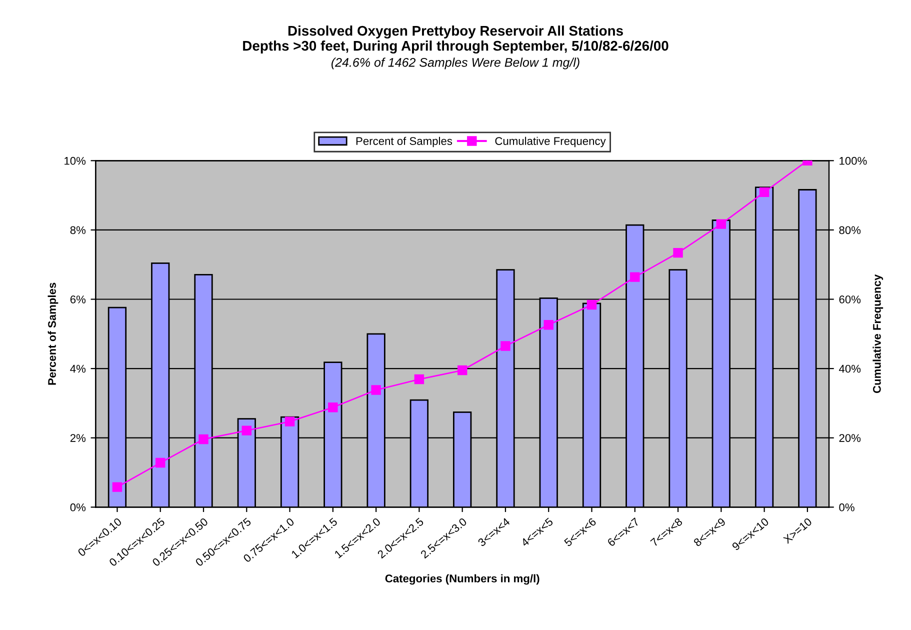  What do you see at coordinates (850, 300) in the screenshot?
I see `y2-tick-label: 60%` at bounding box center [850, 300].